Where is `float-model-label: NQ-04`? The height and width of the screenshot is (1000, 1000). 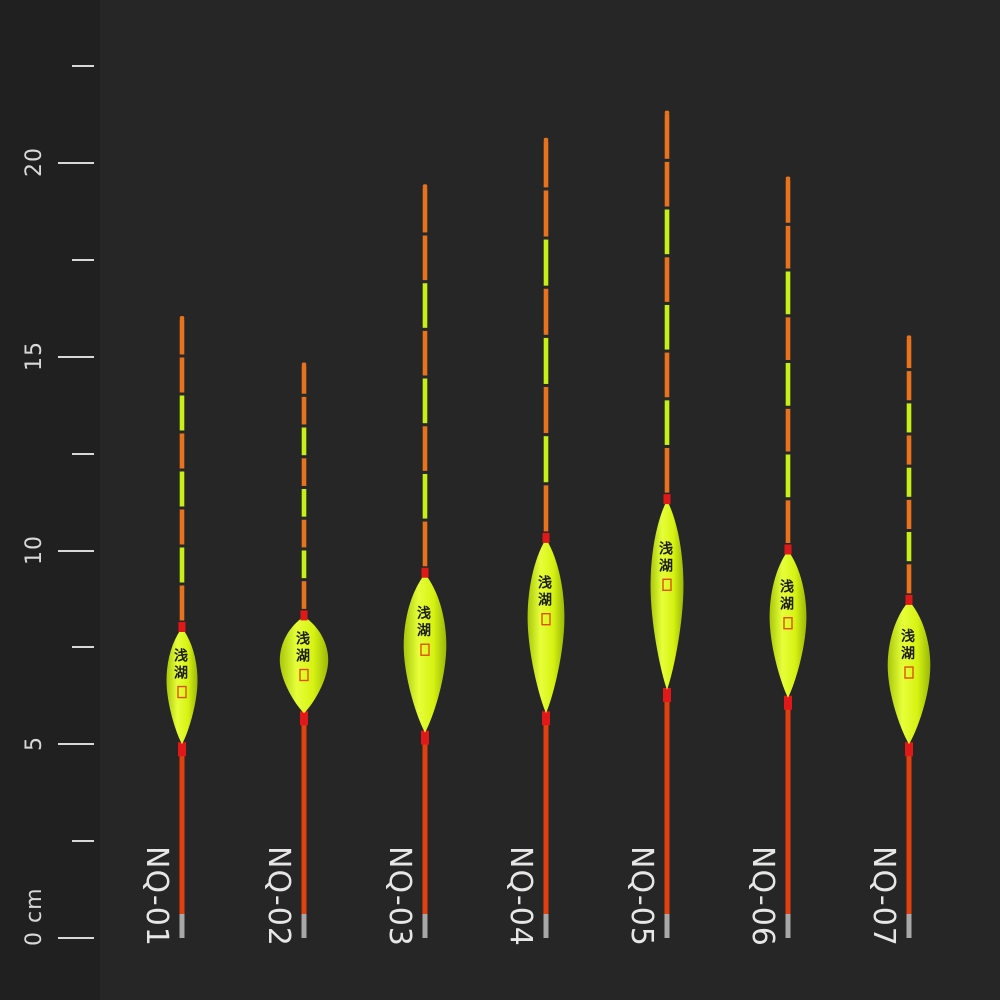 float-model-label: NQ-04 is located at coordinates (520, 896).